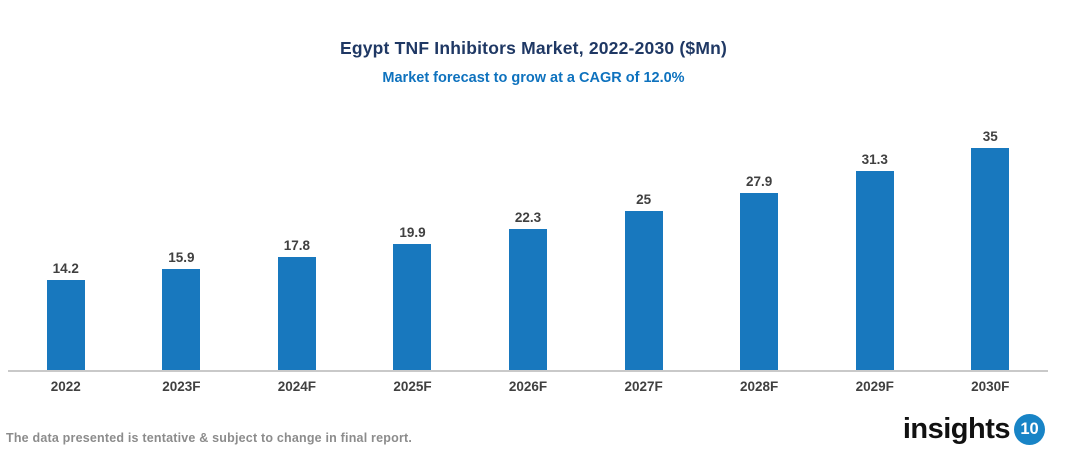  Describe the element at coordinates (643, 386) in the screenshot. I see `x-axis-tick-label: 2027F` at that location.